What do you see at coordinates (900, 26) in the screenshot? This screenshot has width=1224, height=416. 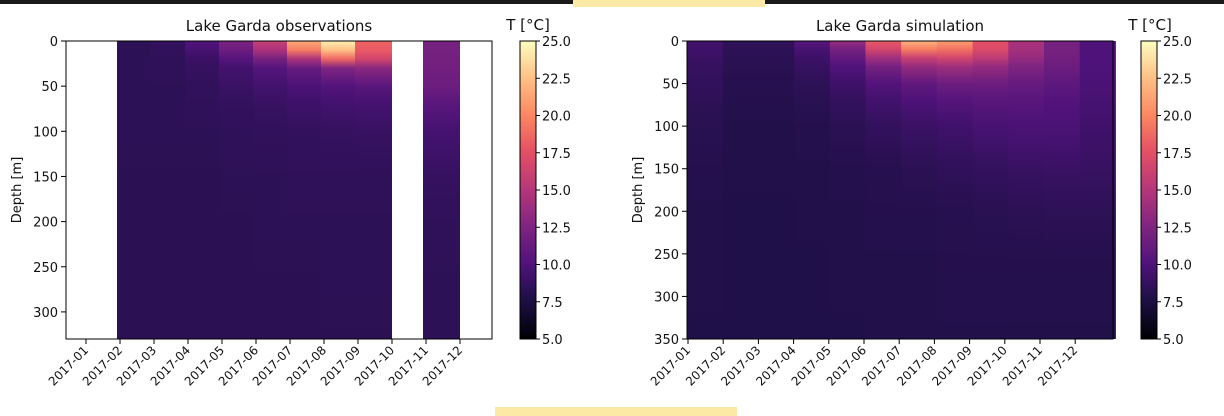 I see `simulation-title: Lake Garda simulation` at bounding box center [900, 26].